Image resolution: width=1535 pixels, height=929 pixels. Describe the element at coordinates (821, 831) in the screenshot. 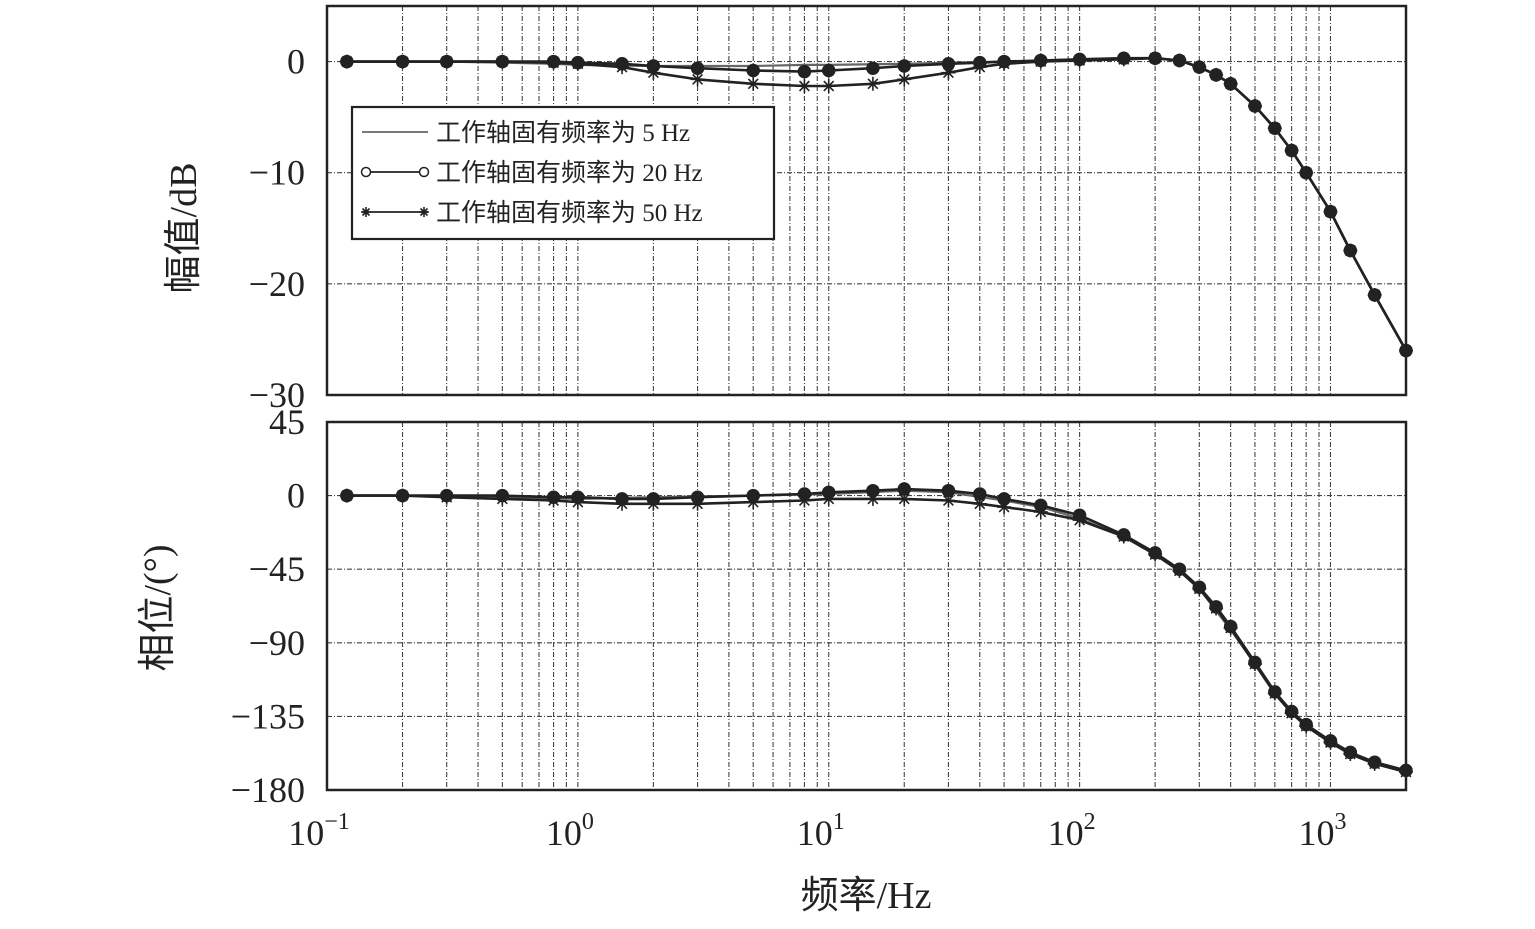

I see `x-tick-label: 10¹` at that location.